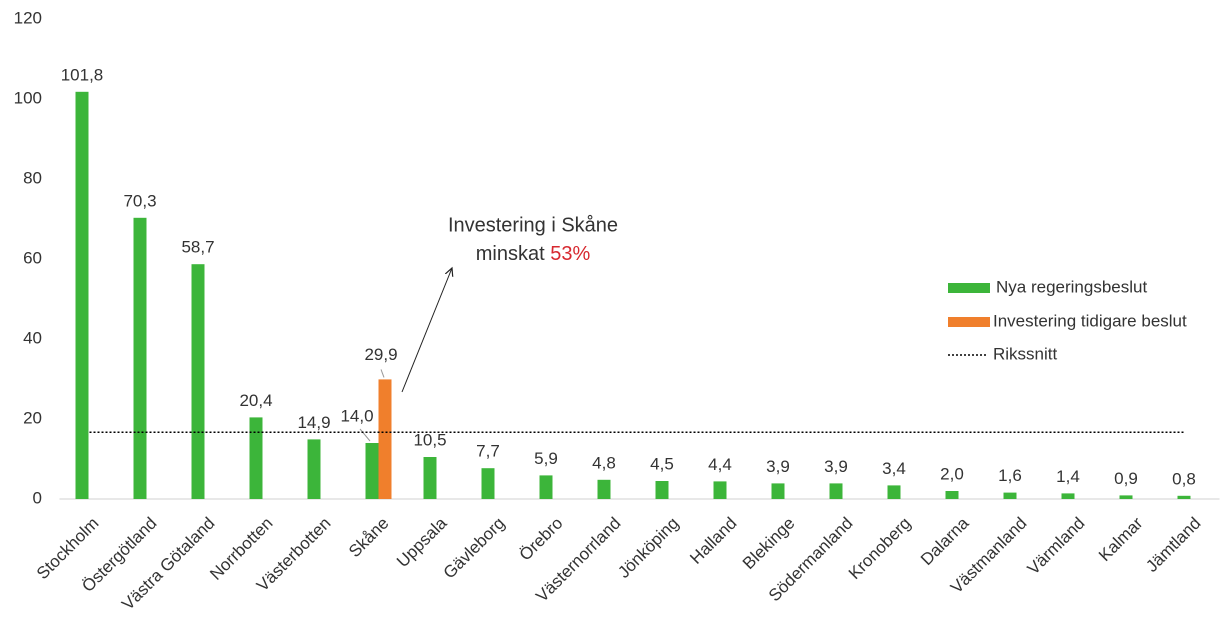 Image resolution: width=1232 pixels, height=627 pixels. What do you see at coordinates (32, 177) in the screenshot?
I see `y-tick-label: 80` at bounding box center [32, 177].